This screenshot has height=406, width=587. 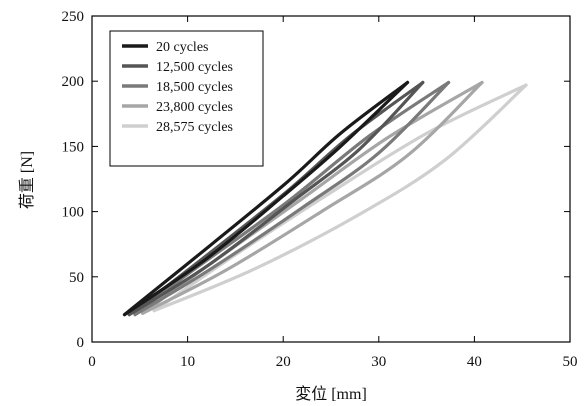 What do you see at coordinates (194, 87) in the screenshot?
I see `legend-label-18-500-cycles: 18,500 cycles` at bounding box center [194, 87].